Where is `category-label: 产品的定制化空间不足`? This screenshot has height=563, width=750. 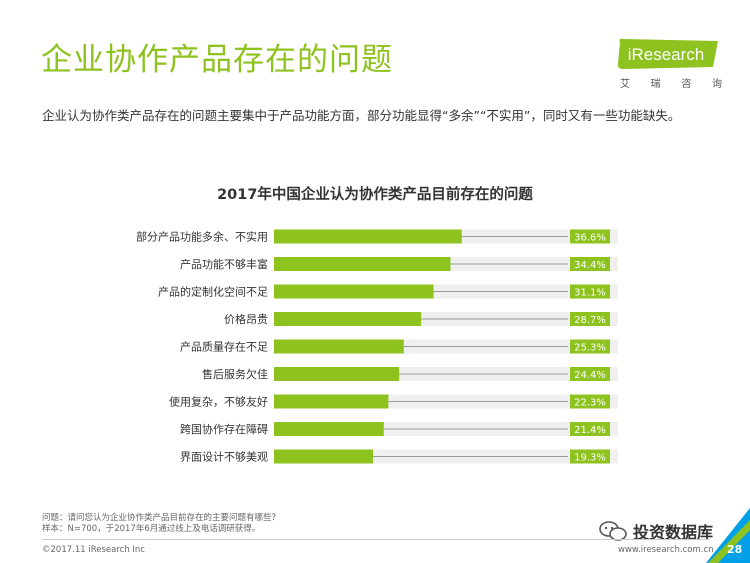 category-label: 产品的定制化空间不足 is located at coordinates (213, 292).